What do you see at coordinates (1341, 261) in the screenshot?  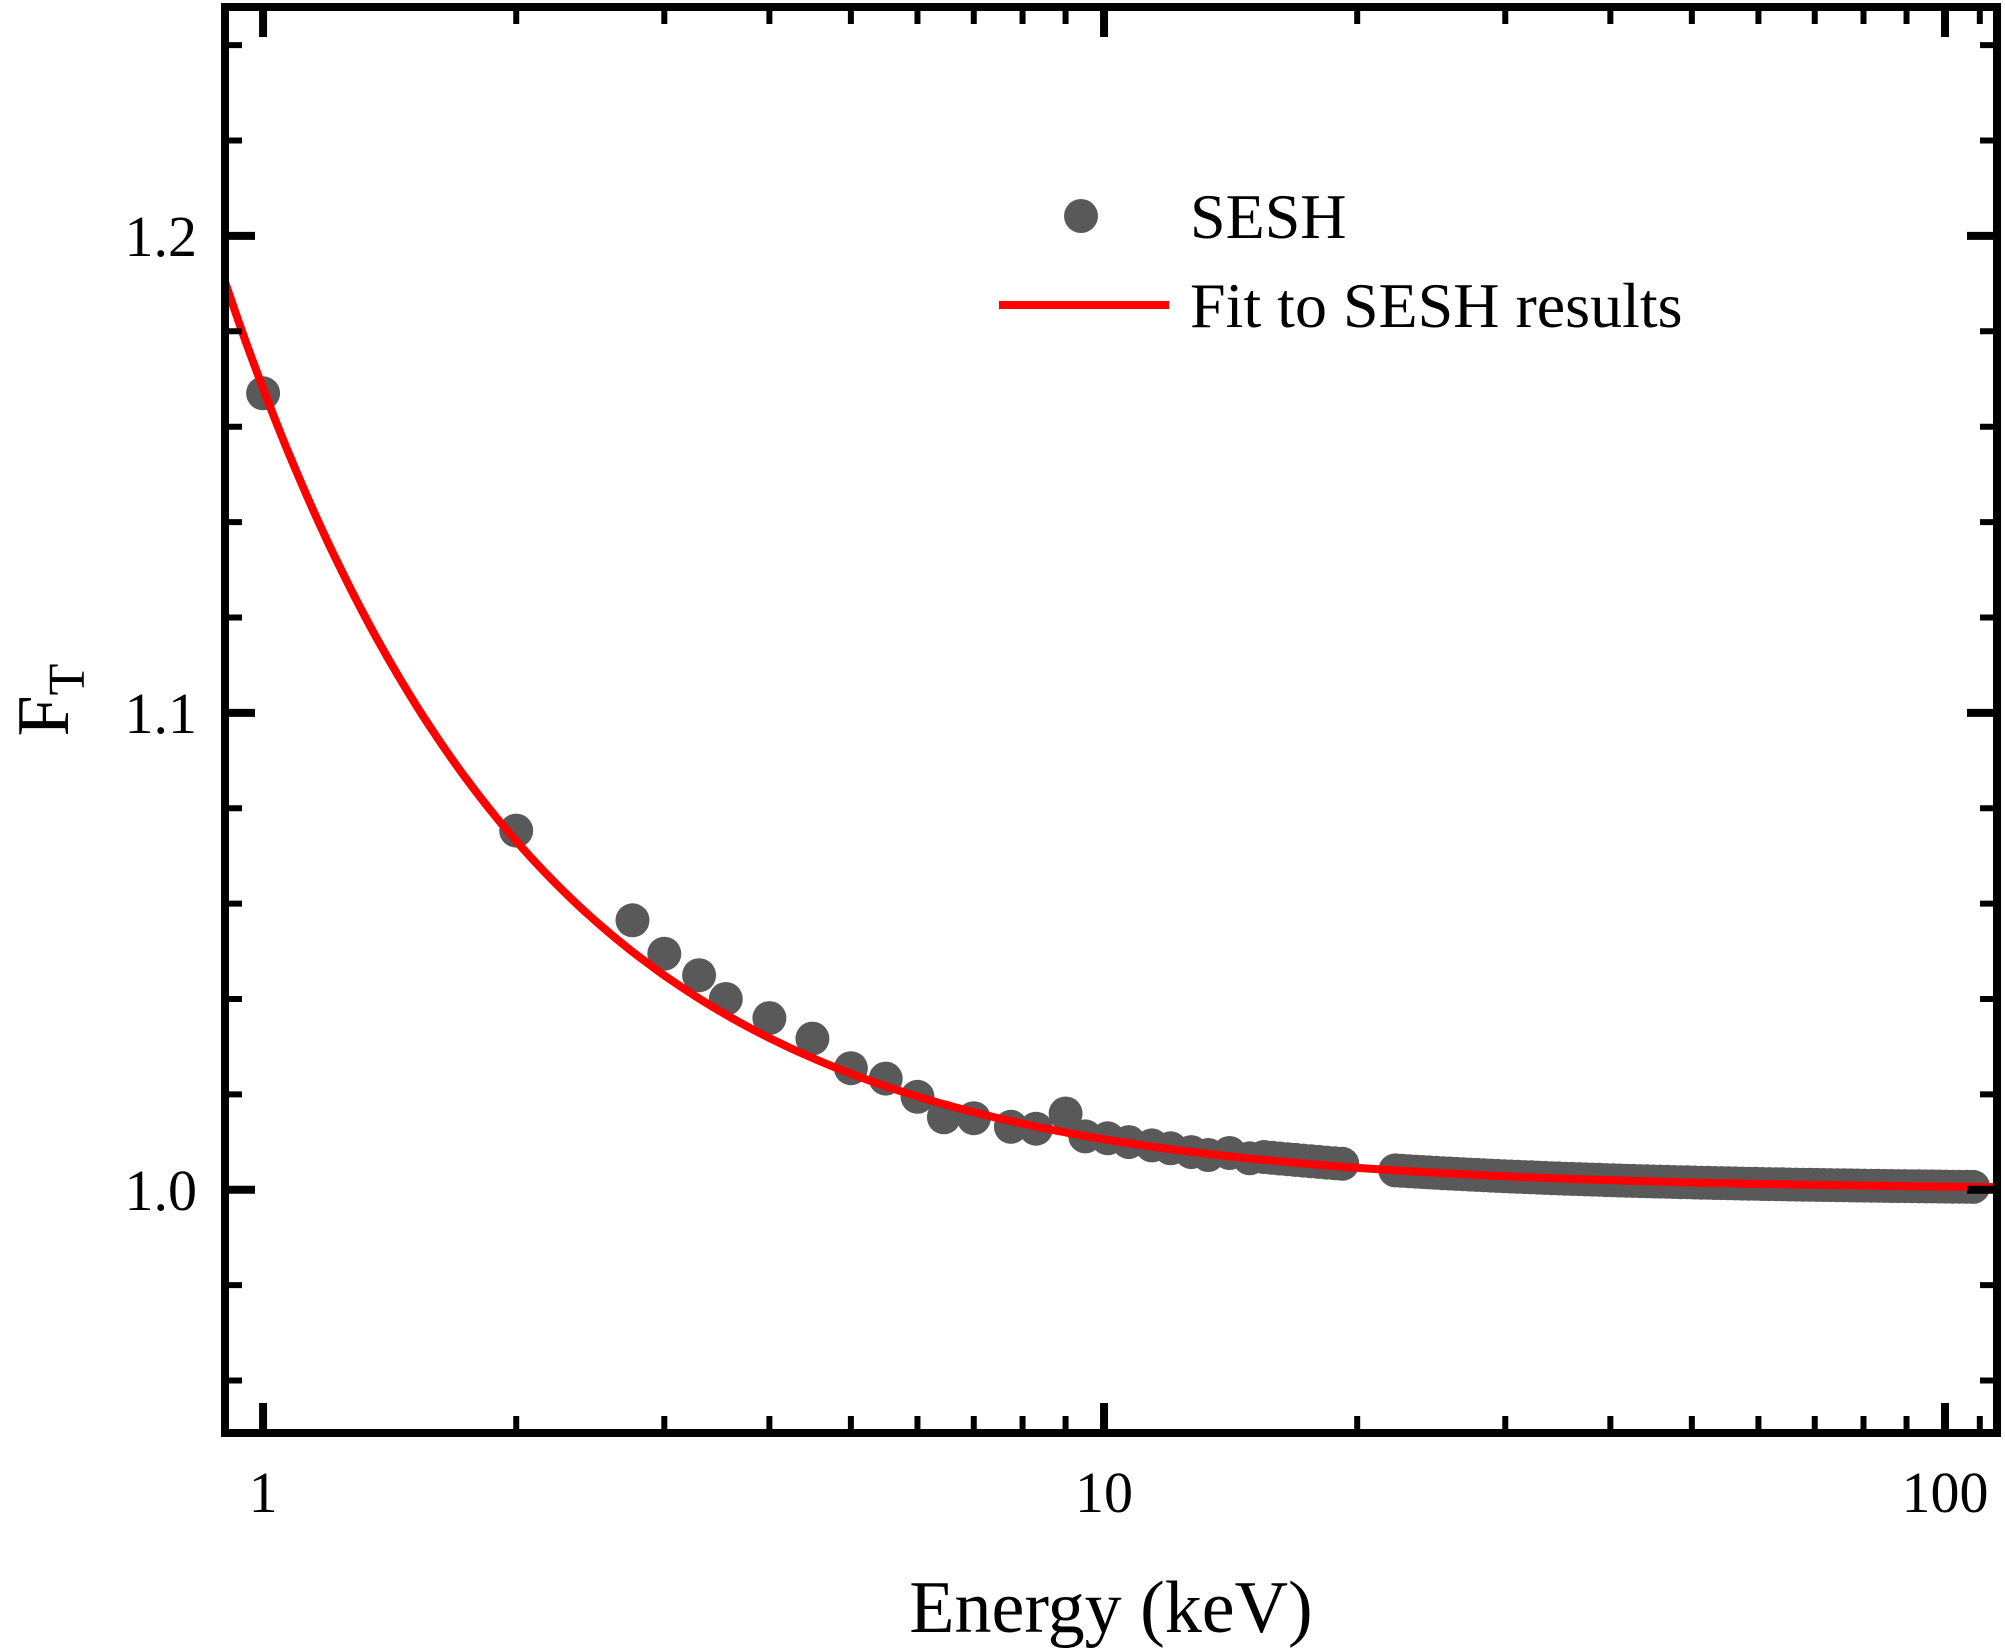 I see `legend: SESH Fit to SESH results` at bounding box center [1341, 261].